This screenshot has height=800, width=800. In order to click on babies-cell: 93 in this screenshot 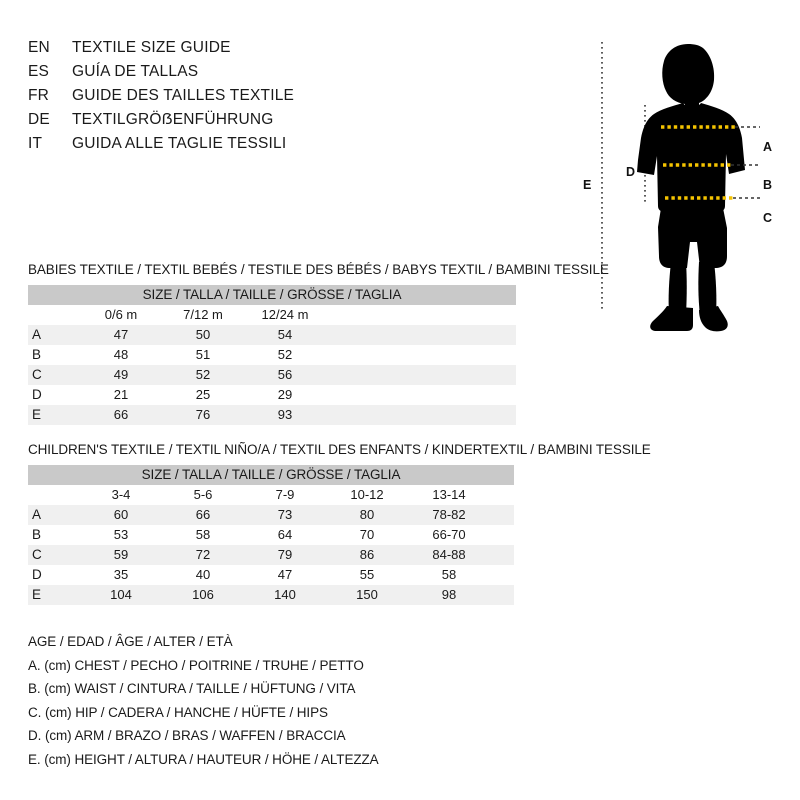, I will do `click(285, 415)`.